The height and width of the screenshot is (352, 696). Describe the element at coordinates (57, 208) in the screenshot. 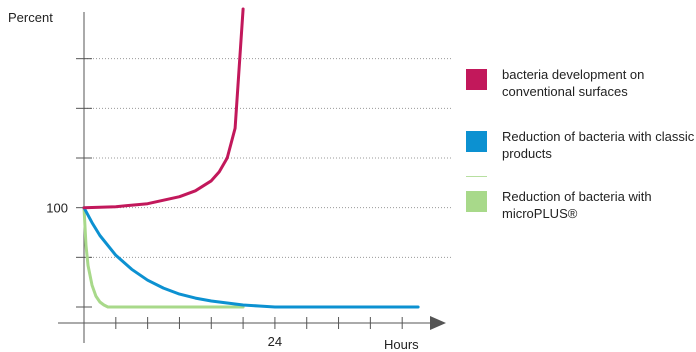

I see `y-tick-label: 100` at that location.